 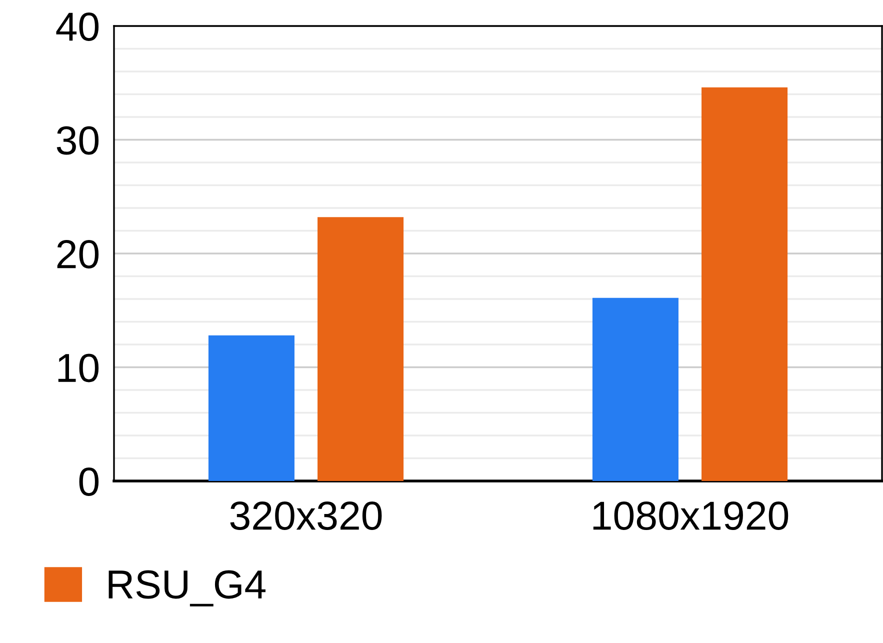 I want to click on legend-label: RSU_G4, so click(x=187, y=588).